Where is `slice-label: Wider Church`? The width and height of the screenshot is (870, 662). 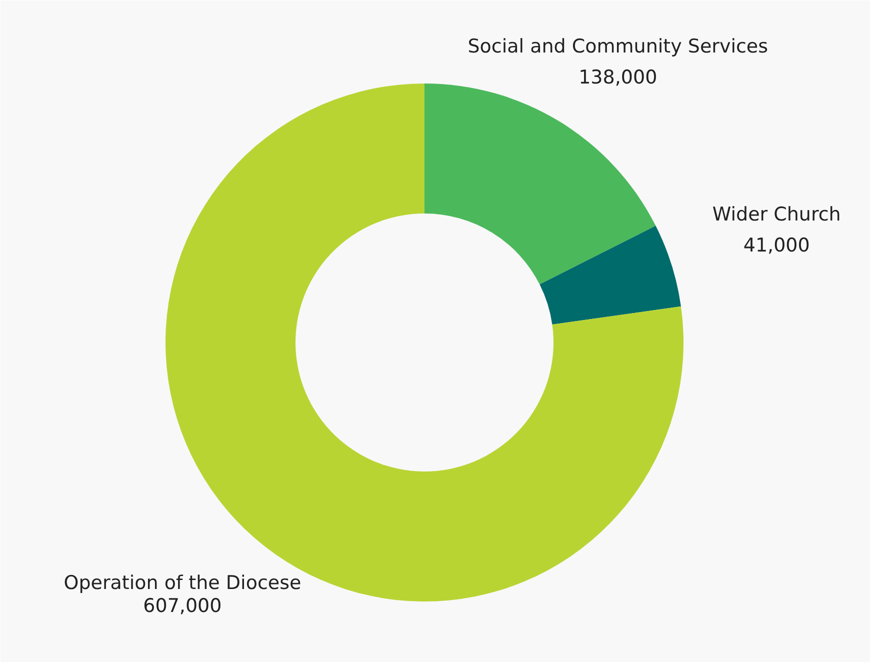
slice-label: Wider Church is located at coordinates (776, 215).